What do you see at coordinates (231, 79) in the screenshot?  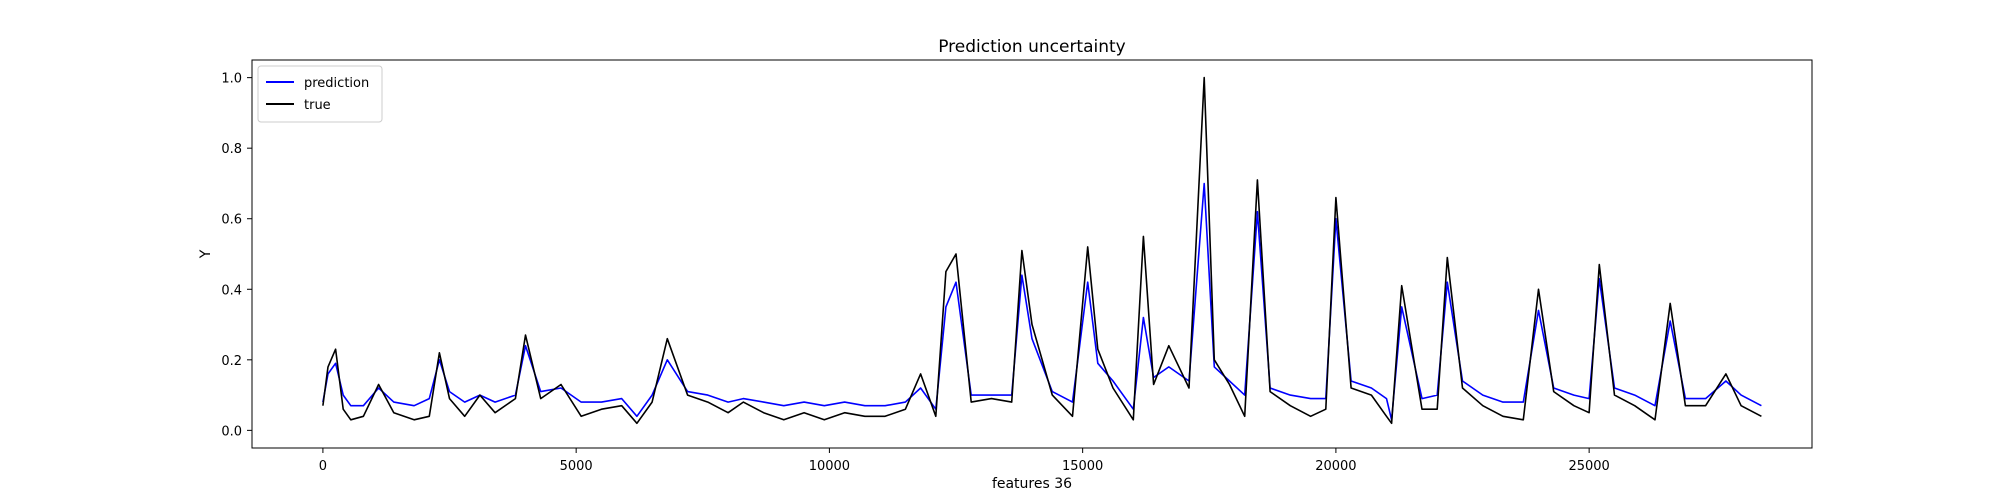 I see `y-tick-label: 1.0` at bounding box center [231, 79].